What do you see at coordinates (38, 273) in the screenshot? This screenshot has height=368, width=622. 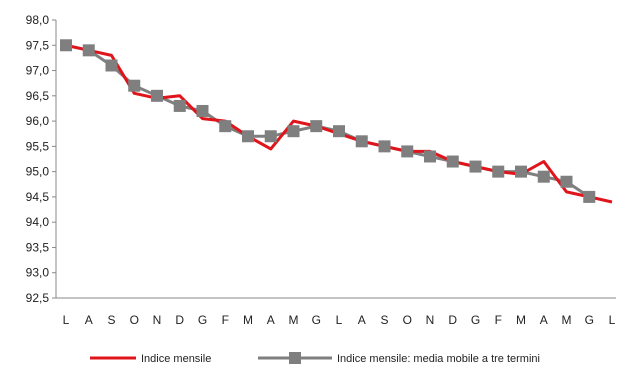 I see `y-tick-label: 93,0` at bounding box center [38, 273].